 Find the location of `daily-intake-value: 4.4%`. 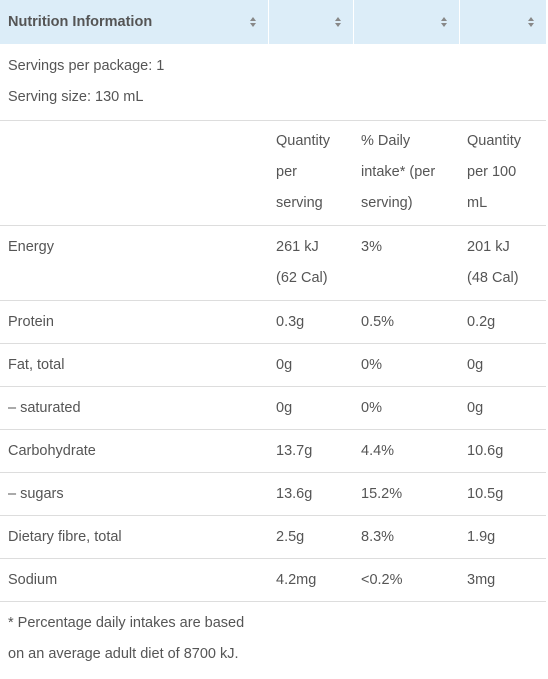

daily-intake-value: 4.4% is located at coordinates (406, 451).